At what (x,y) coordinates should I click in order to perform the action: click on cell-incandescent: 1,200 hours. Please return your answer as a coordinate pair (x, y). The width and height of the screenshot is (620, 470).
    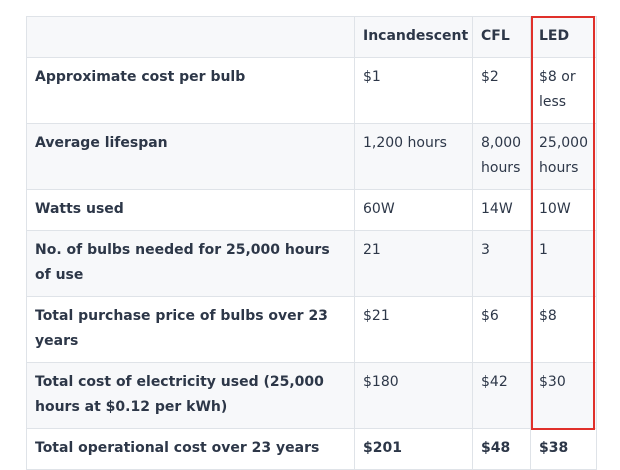
    Looking at the image, I should click on (413, 156).